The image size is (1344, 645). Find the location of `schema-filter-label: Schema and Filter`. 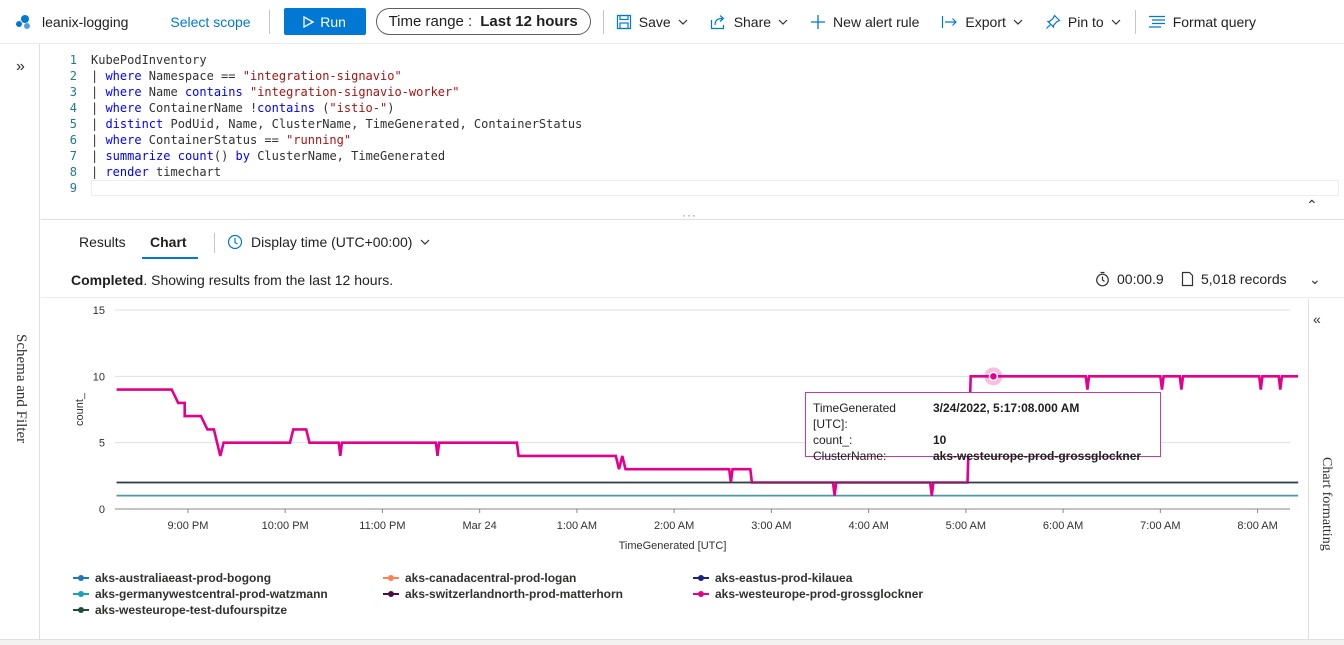

schema-filter-label: Schema and Filter is located at coordinates (21, 389).